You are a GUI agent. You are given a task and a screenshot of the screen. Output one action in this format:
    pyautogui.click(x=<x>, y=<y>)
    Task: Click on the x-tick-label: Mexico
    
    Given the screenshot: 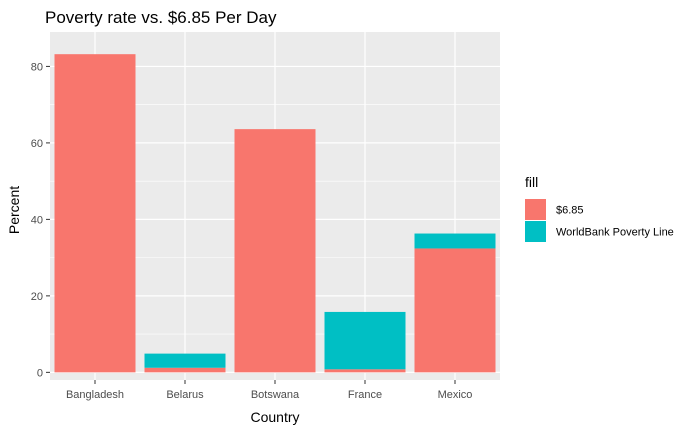 What is the action you would take?
    pyautogui.click(x=455, y=395)
    